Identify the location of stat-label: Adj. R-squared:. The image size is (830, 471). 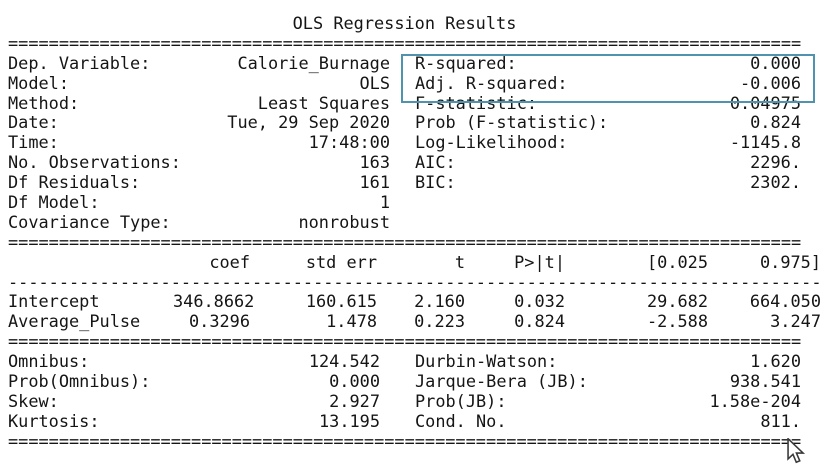
(491, 82).